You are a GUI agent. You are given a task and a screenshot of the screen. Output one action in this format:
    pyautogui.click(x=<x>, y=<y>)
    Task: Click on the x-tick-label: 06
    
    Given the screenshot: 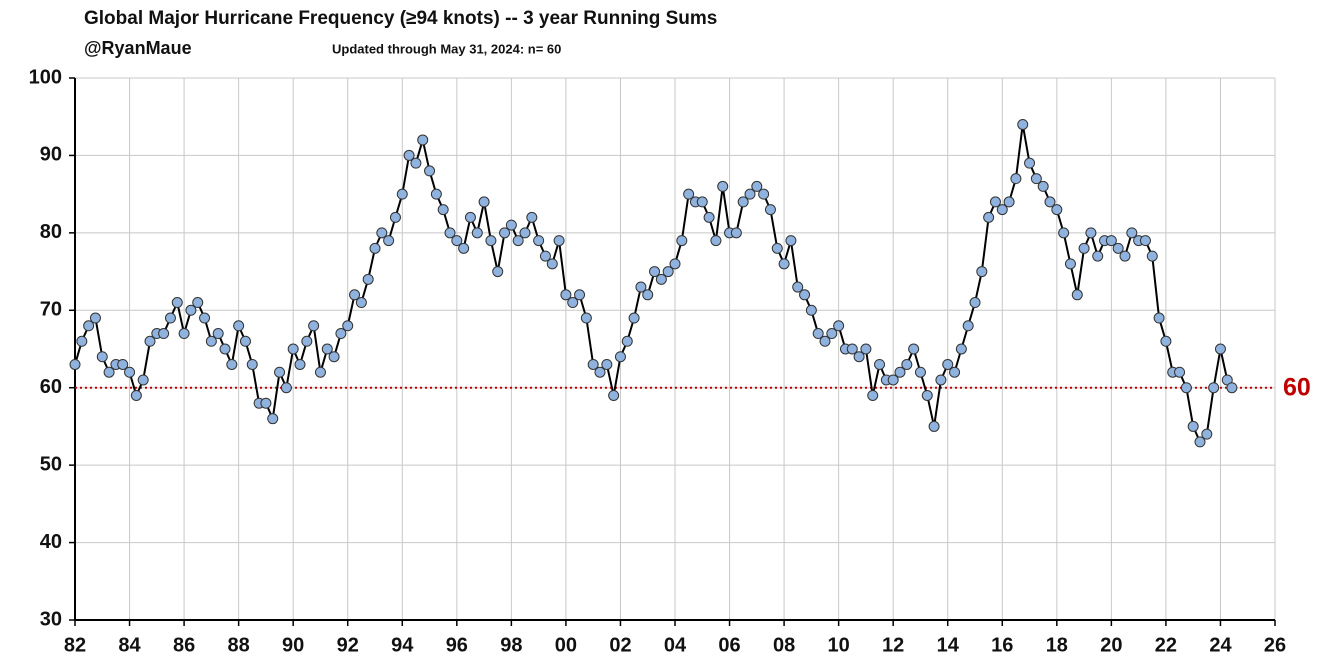 What is the action you would take?
    pyautogui.click(x=729, y=645)
    